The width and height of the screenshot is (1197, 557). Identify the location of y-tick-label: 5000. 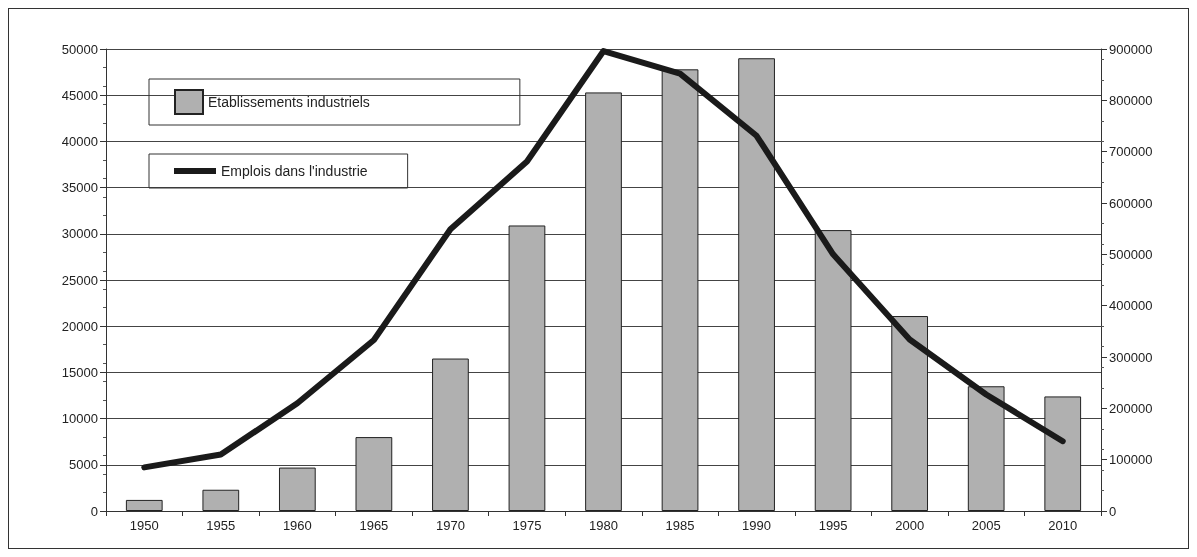
(83, 465).